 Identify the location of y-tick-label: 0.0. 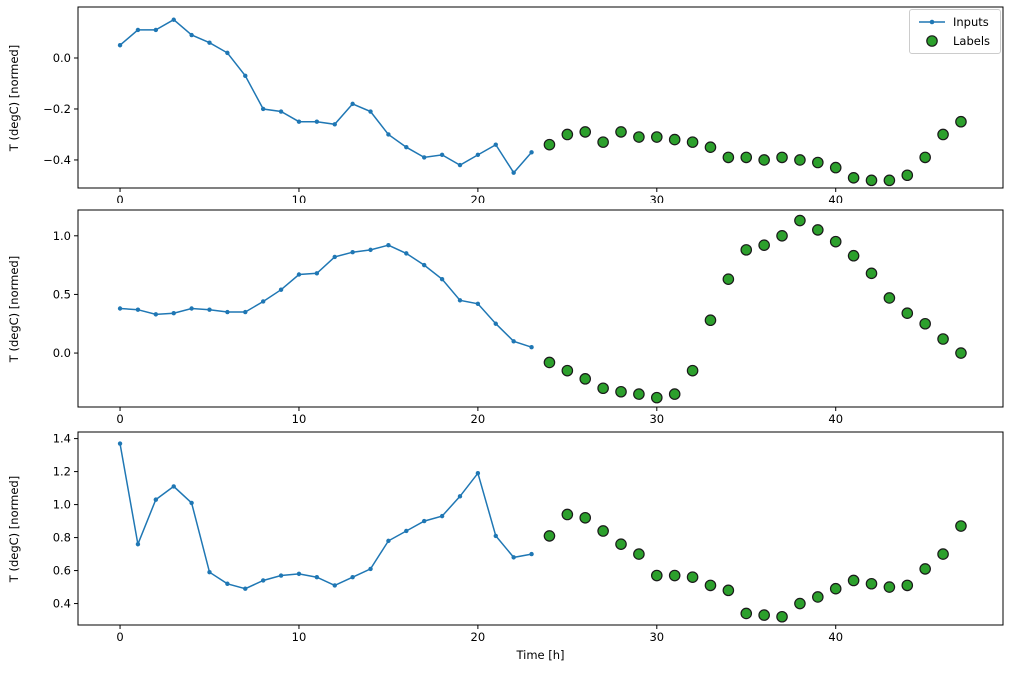
(62, 353).